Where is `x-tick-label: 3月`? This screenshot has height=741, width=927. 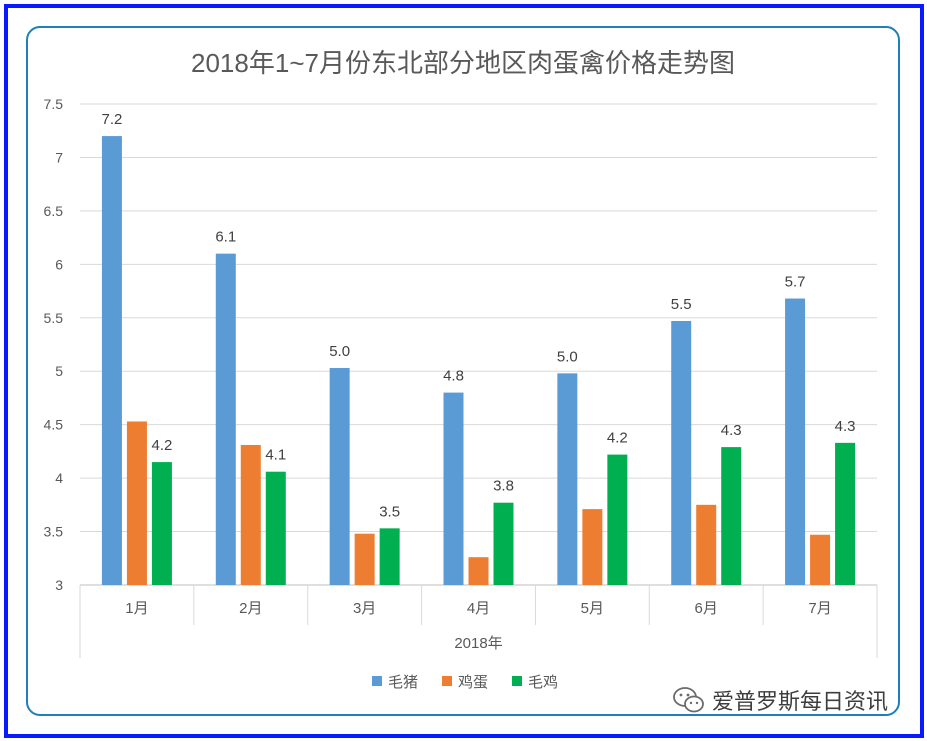
x-tick-label: 3月 is located at coordinates (364, 608).